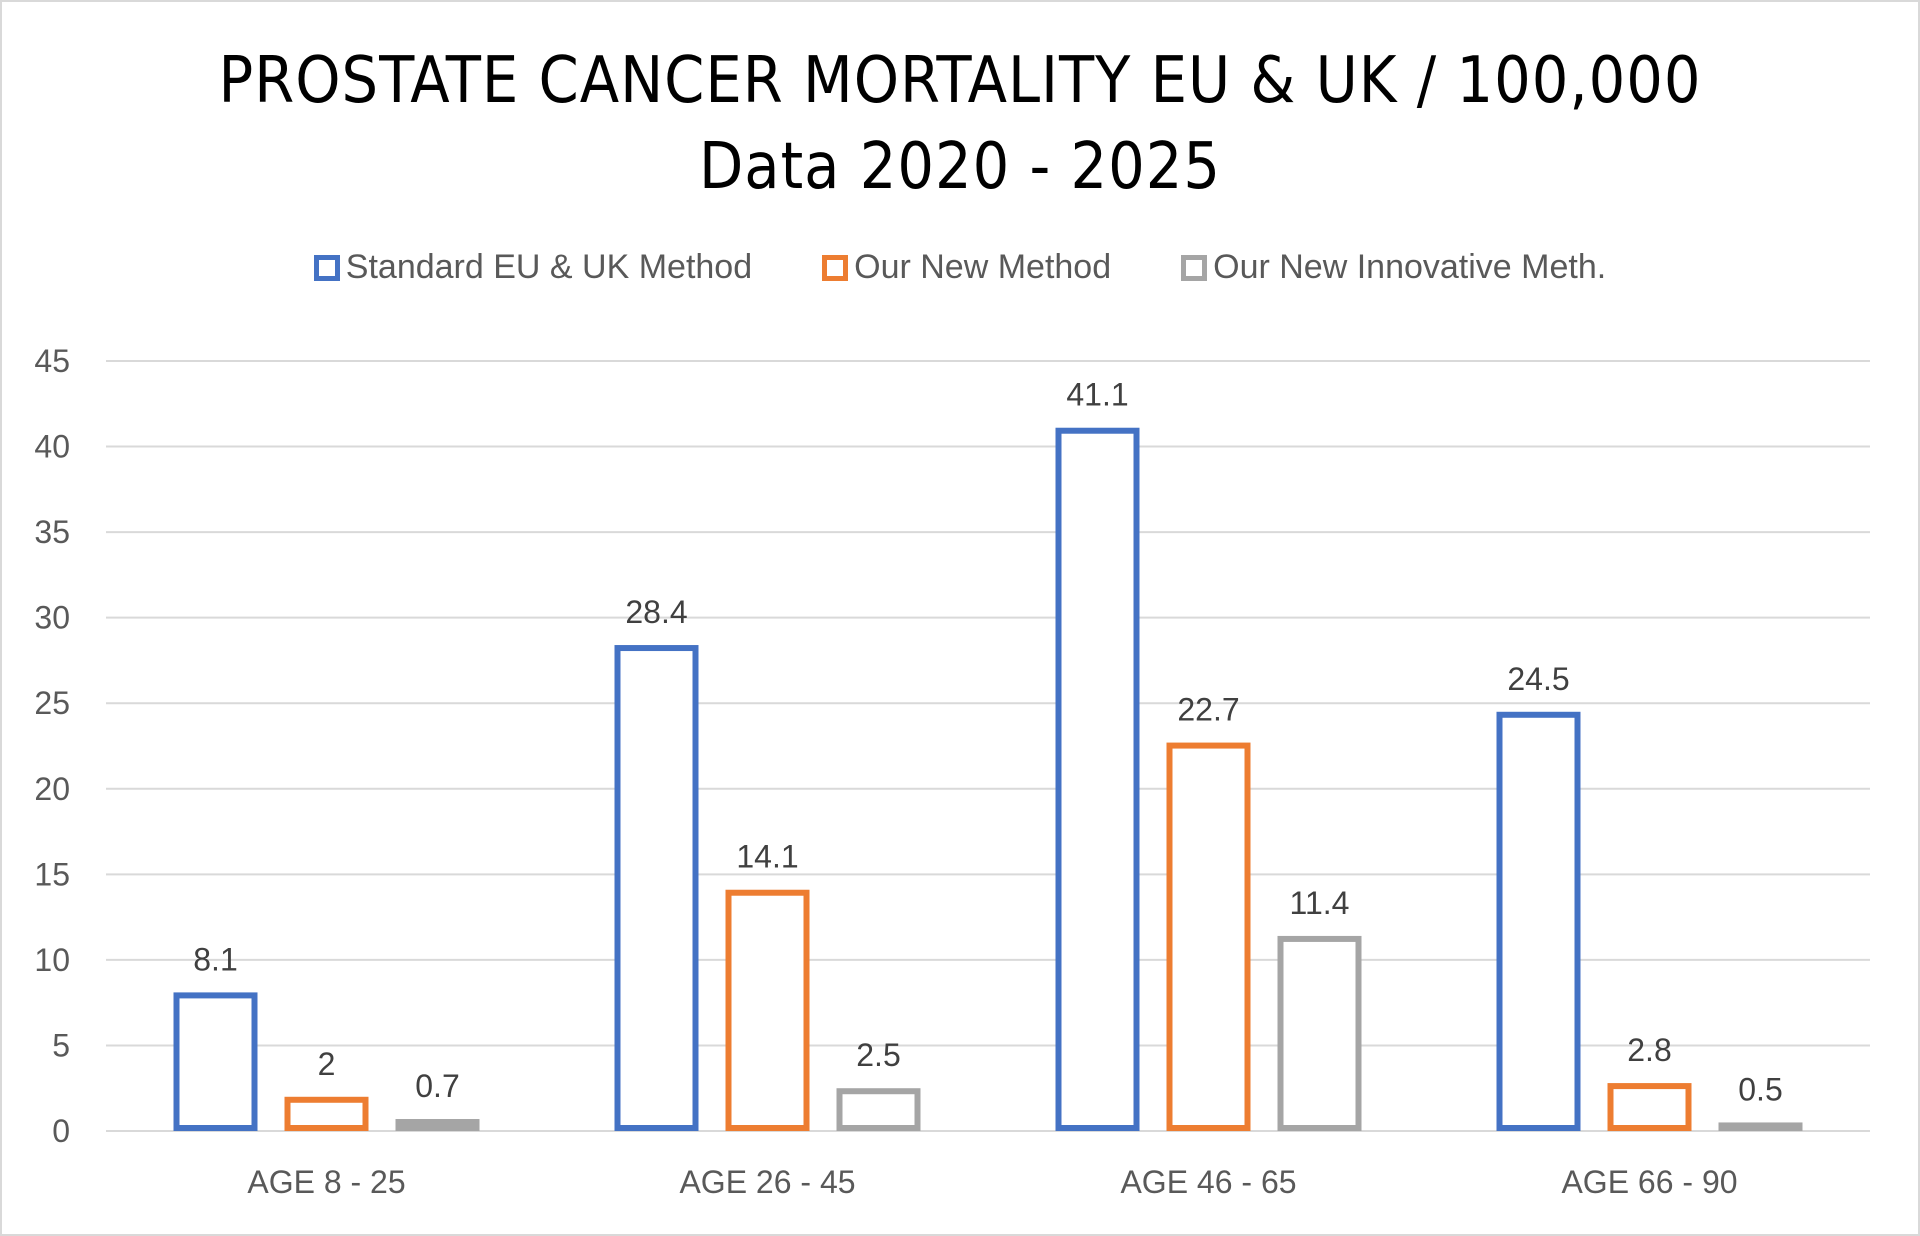  Describe the element at coordinates (52, 447) in the screenshot. I see `y-tick-label: 40` at that location.